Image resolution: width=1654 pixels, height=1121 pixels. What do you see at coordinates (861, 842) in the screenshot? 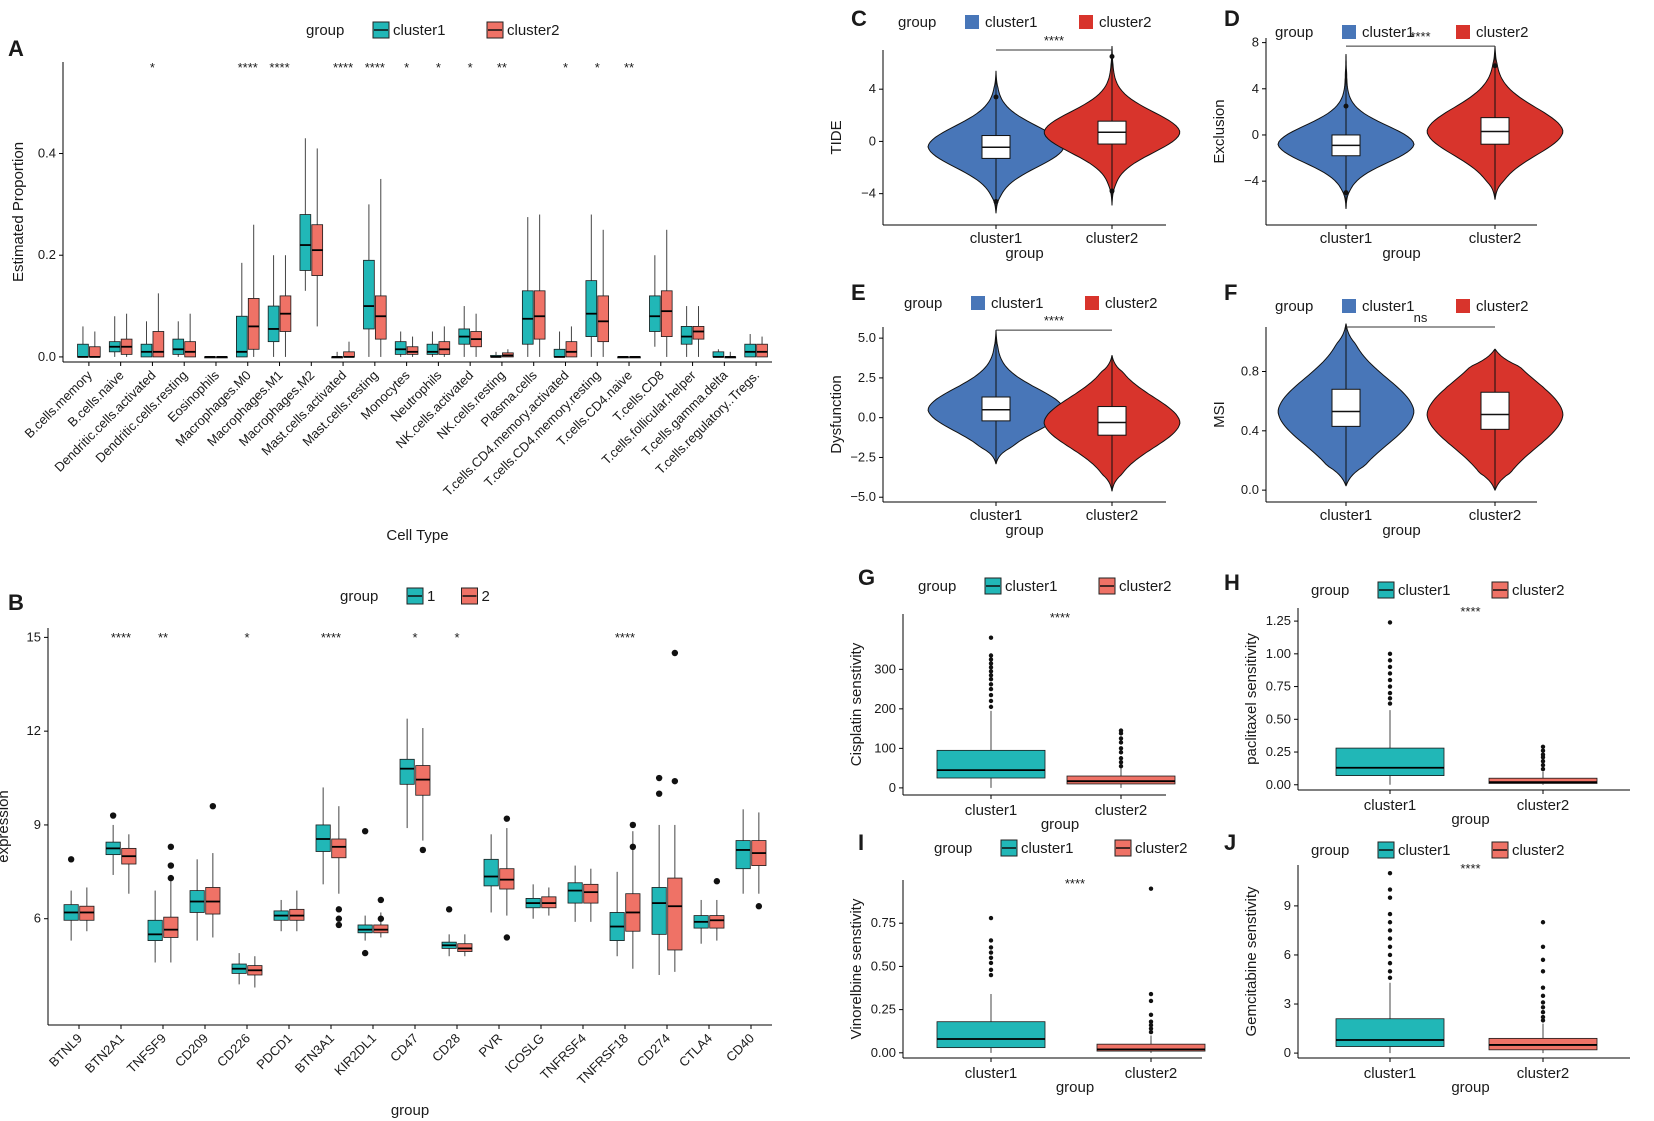
I see `panel-letter: I` at bounding box center [861, 842].